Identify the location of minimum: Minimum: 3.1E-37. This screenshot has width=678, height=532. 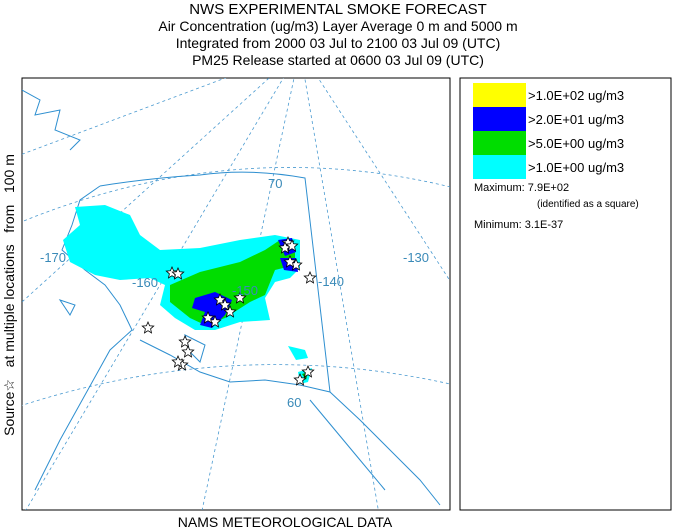
(518, 225).